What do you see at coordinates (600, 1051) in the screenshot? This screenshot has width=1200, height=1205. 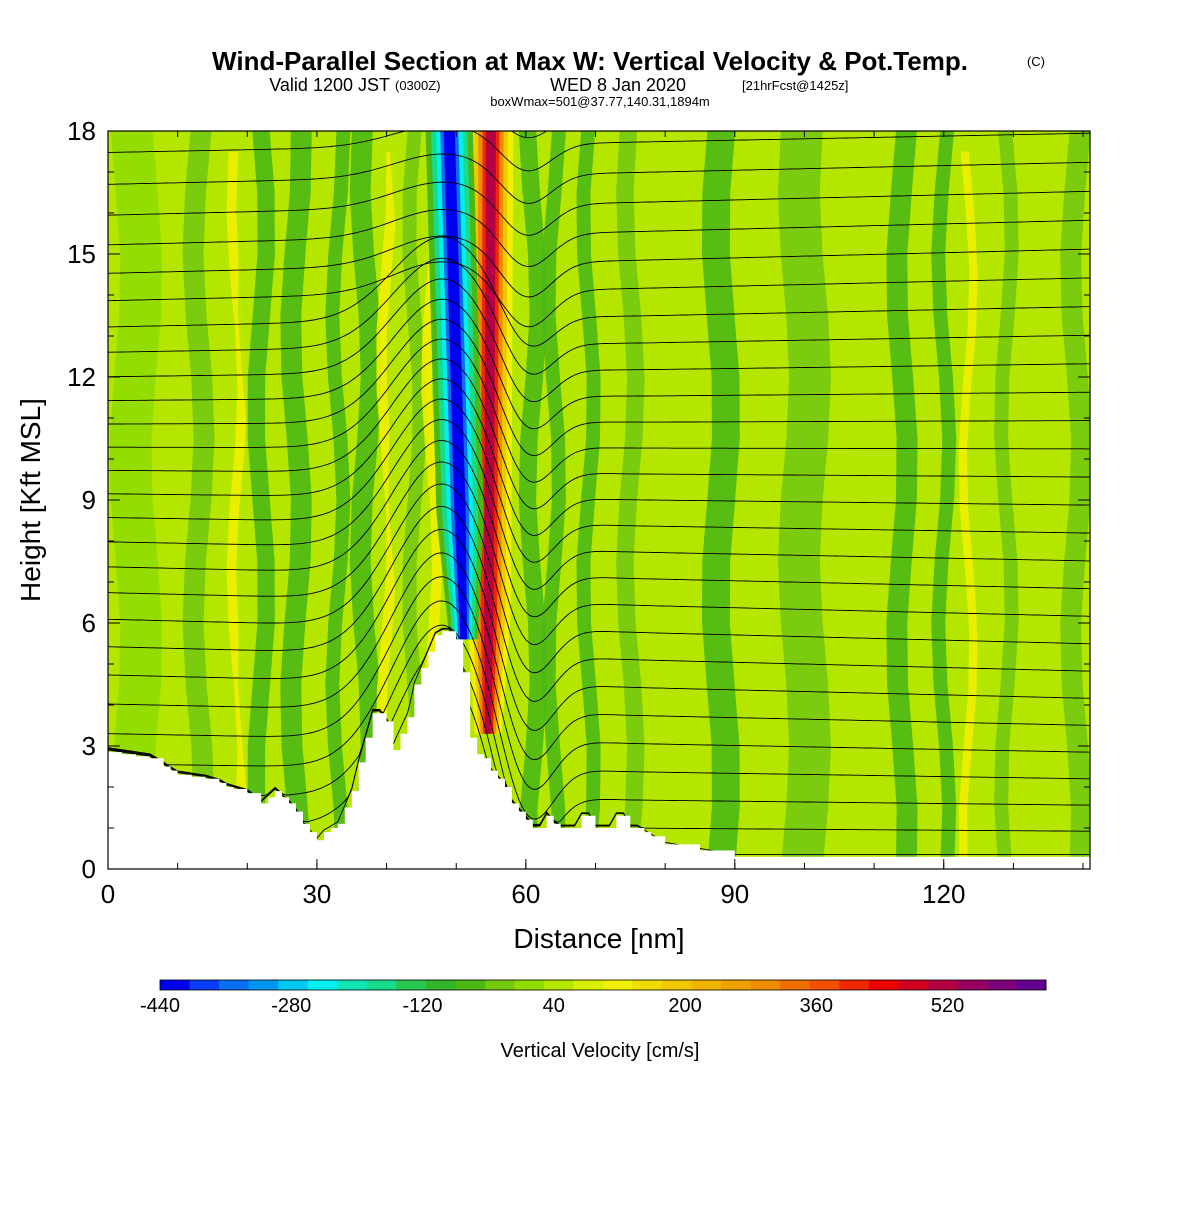 I see `colorbar-title: Vertical Velocity [cm/s]` at bounding box center [600, 1051].